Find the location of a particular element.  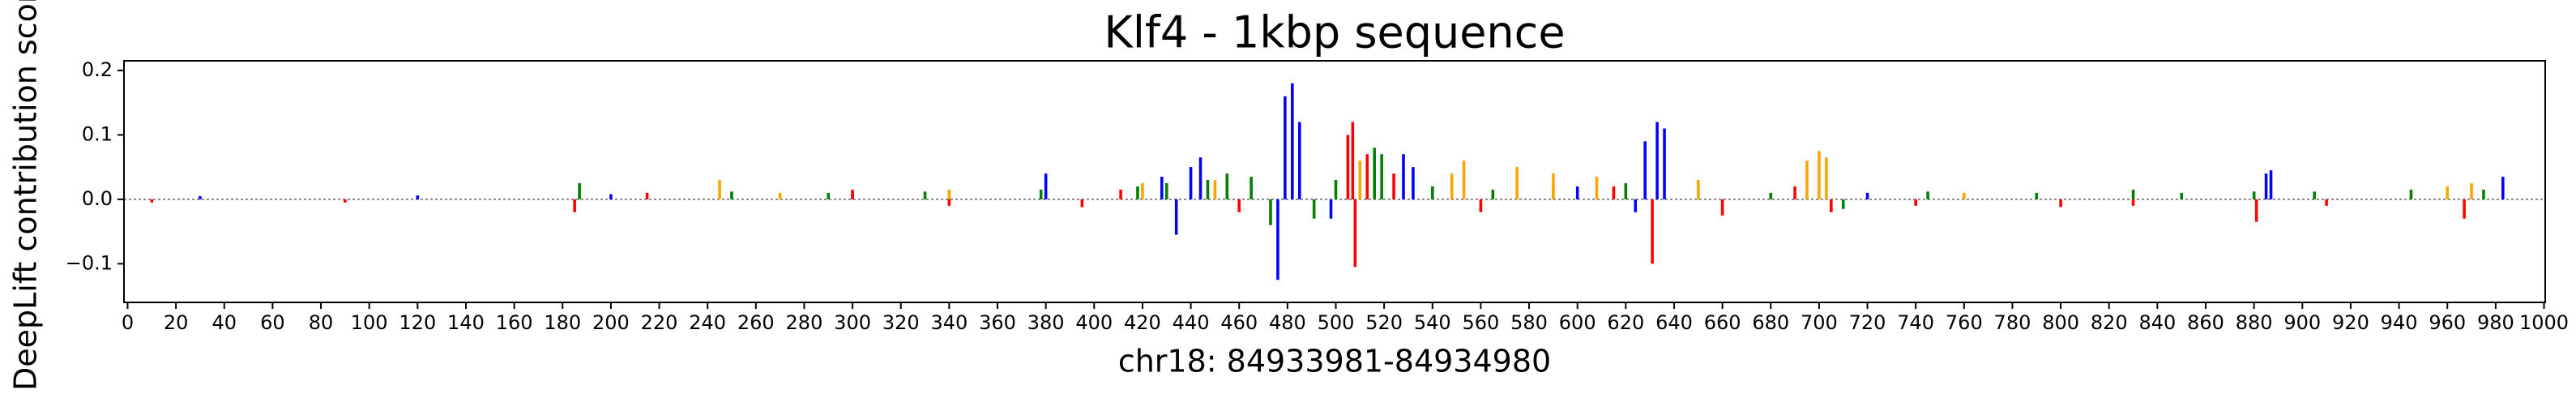

x-tick-label: 120 is located at coordinates (417, 322).